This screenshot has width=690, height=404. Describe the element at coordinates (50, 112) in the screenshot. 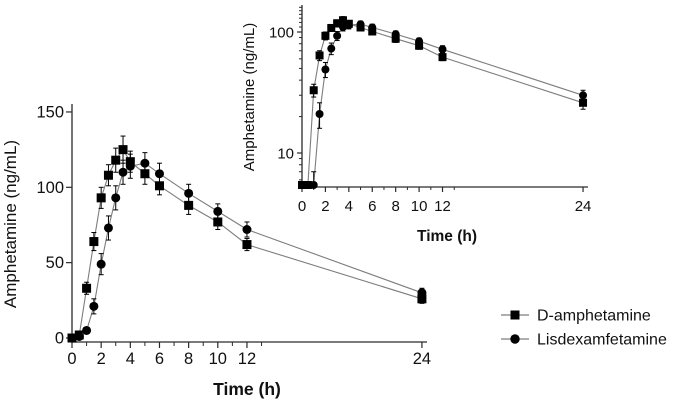

I see `y-tick-label: 150` at that location.